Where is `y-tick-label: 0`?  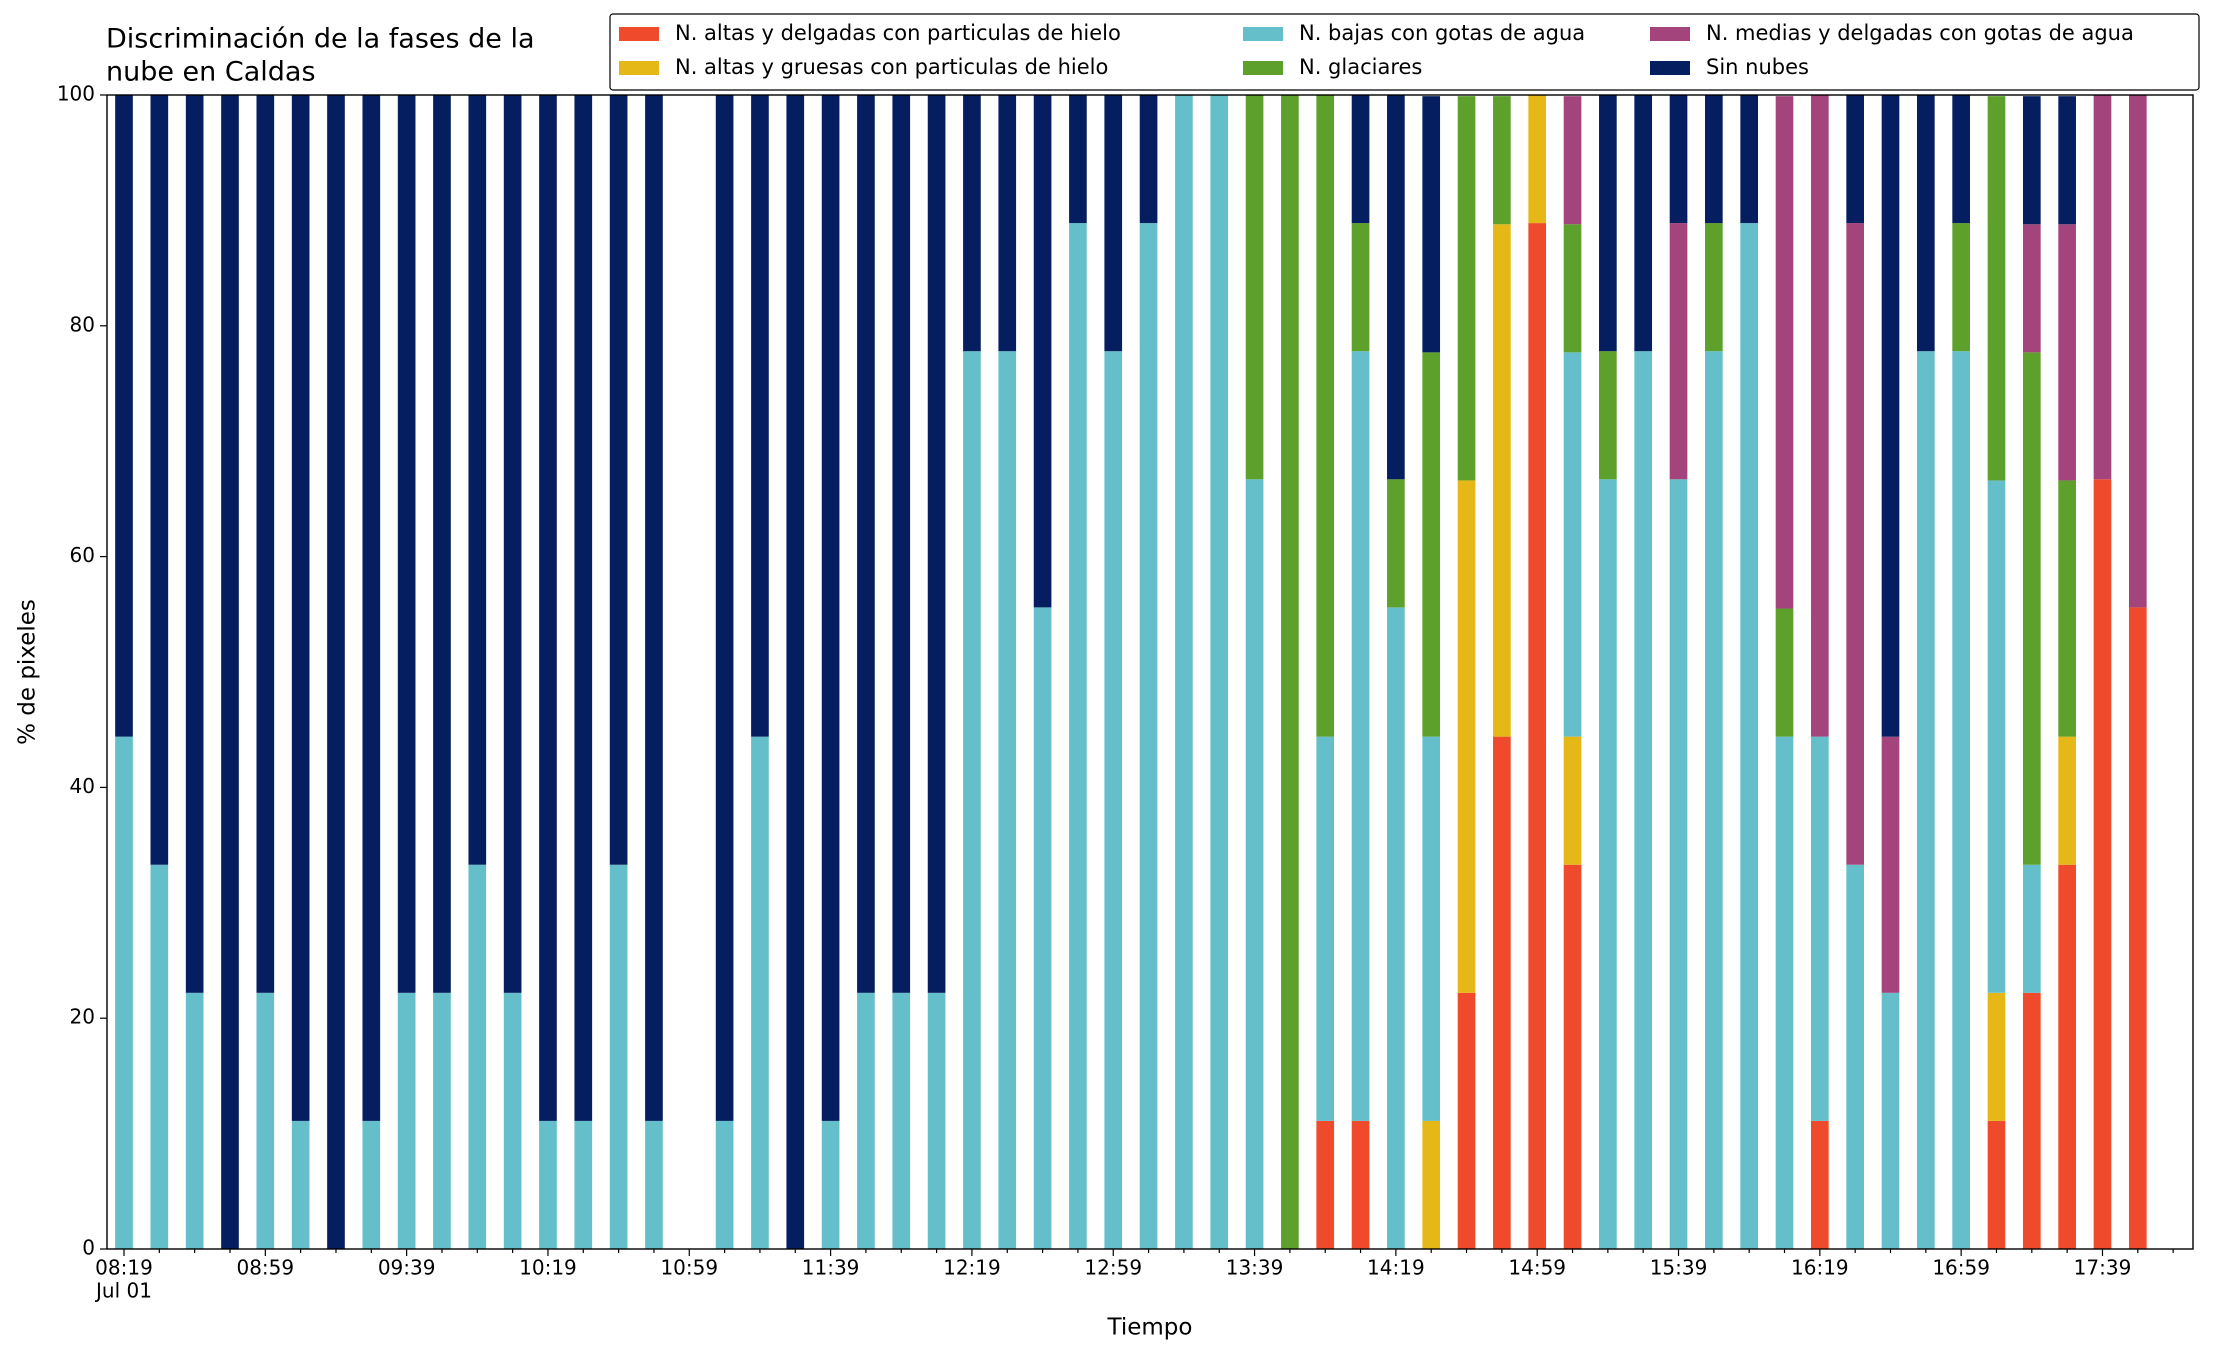 y-tick-label: 0 is located at coordinates (88, 1248).